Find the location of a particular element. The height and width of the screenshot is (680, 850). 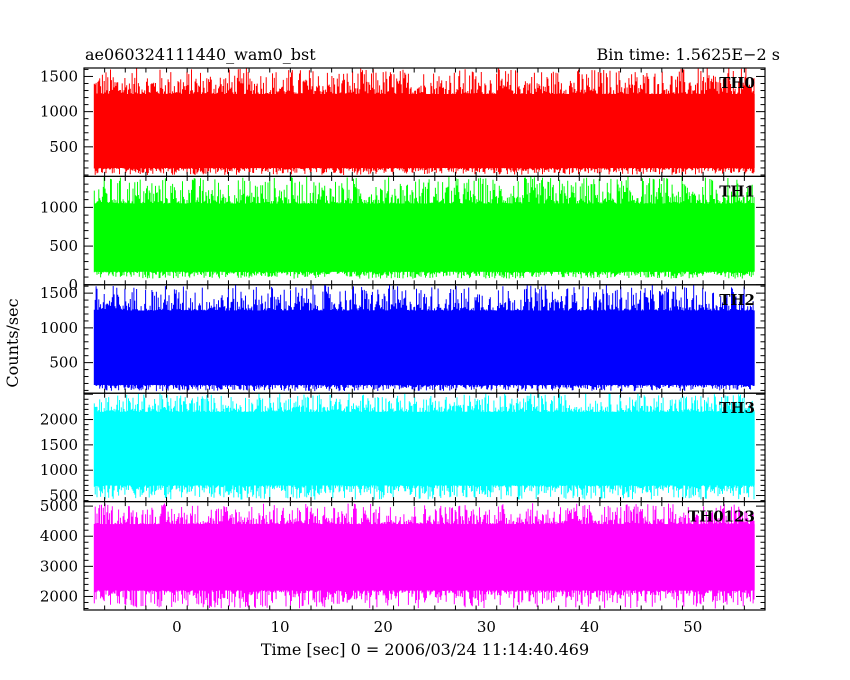

series-line-th0 is located at coordinates (424, 121).